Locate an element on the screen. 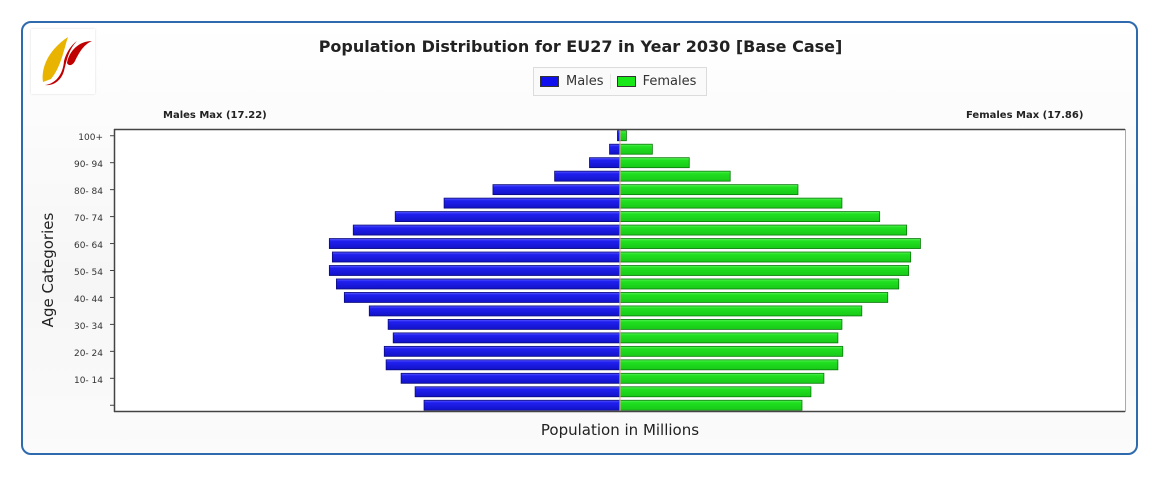 This screenshot has height=478, width=1161. legend: Males Females is located at coordinates (620, 81).